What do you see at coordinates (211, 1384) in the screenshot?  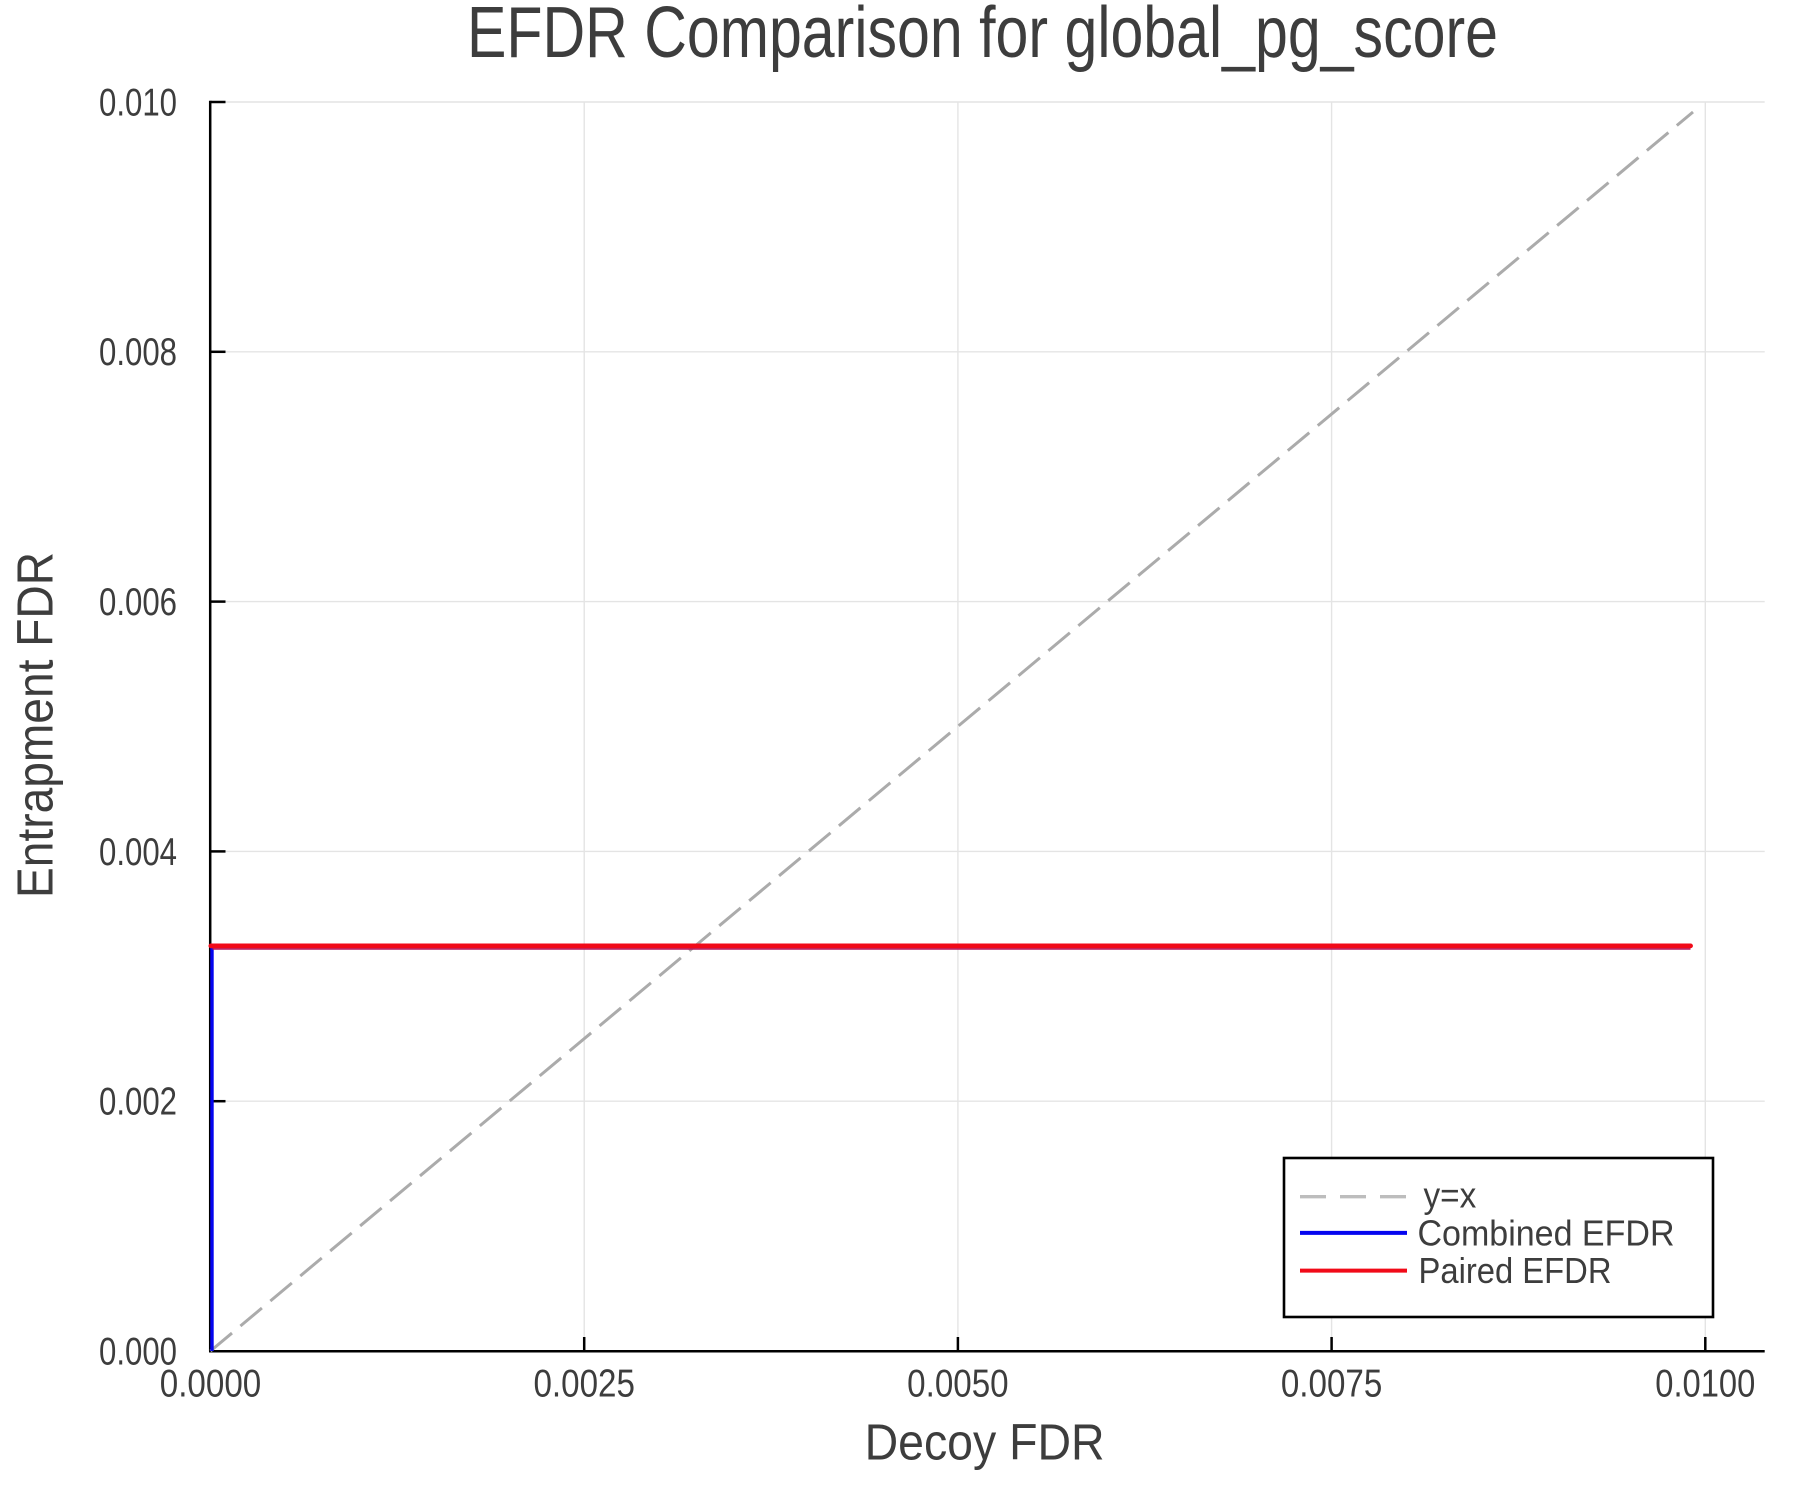 I see `svg-text: 0.0000` at bounding box center [211, 1384].